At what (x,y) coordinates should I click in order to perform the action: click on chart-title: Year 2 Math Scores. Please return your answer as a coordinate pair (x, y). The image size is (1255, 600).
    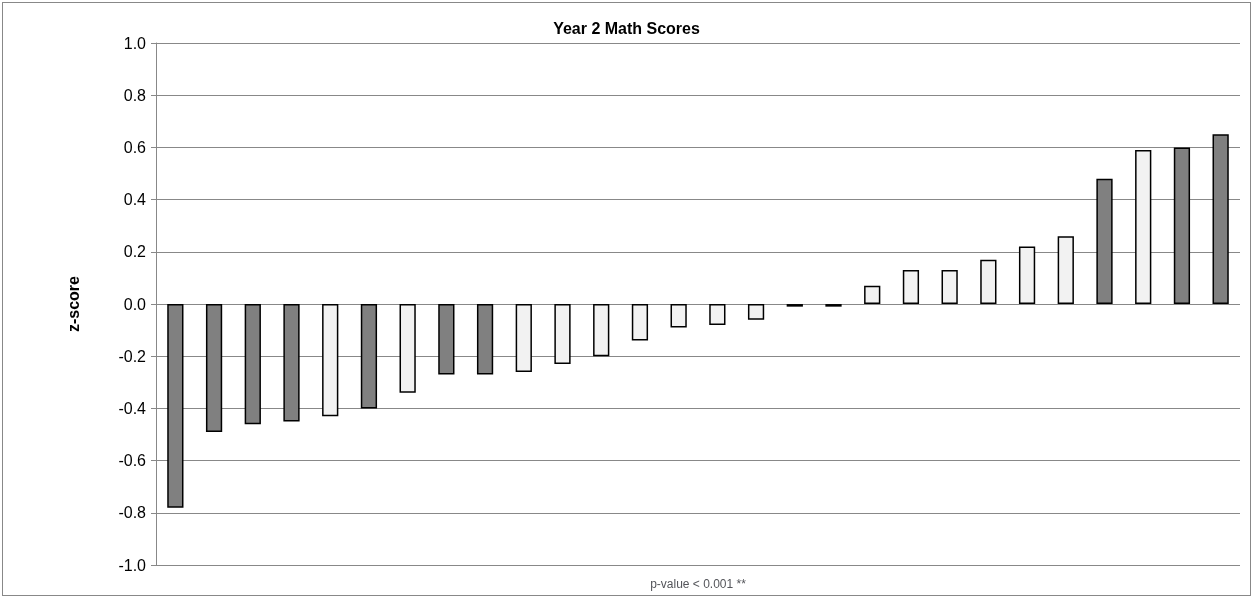
    Looking at the image, I should click on (626, 28).